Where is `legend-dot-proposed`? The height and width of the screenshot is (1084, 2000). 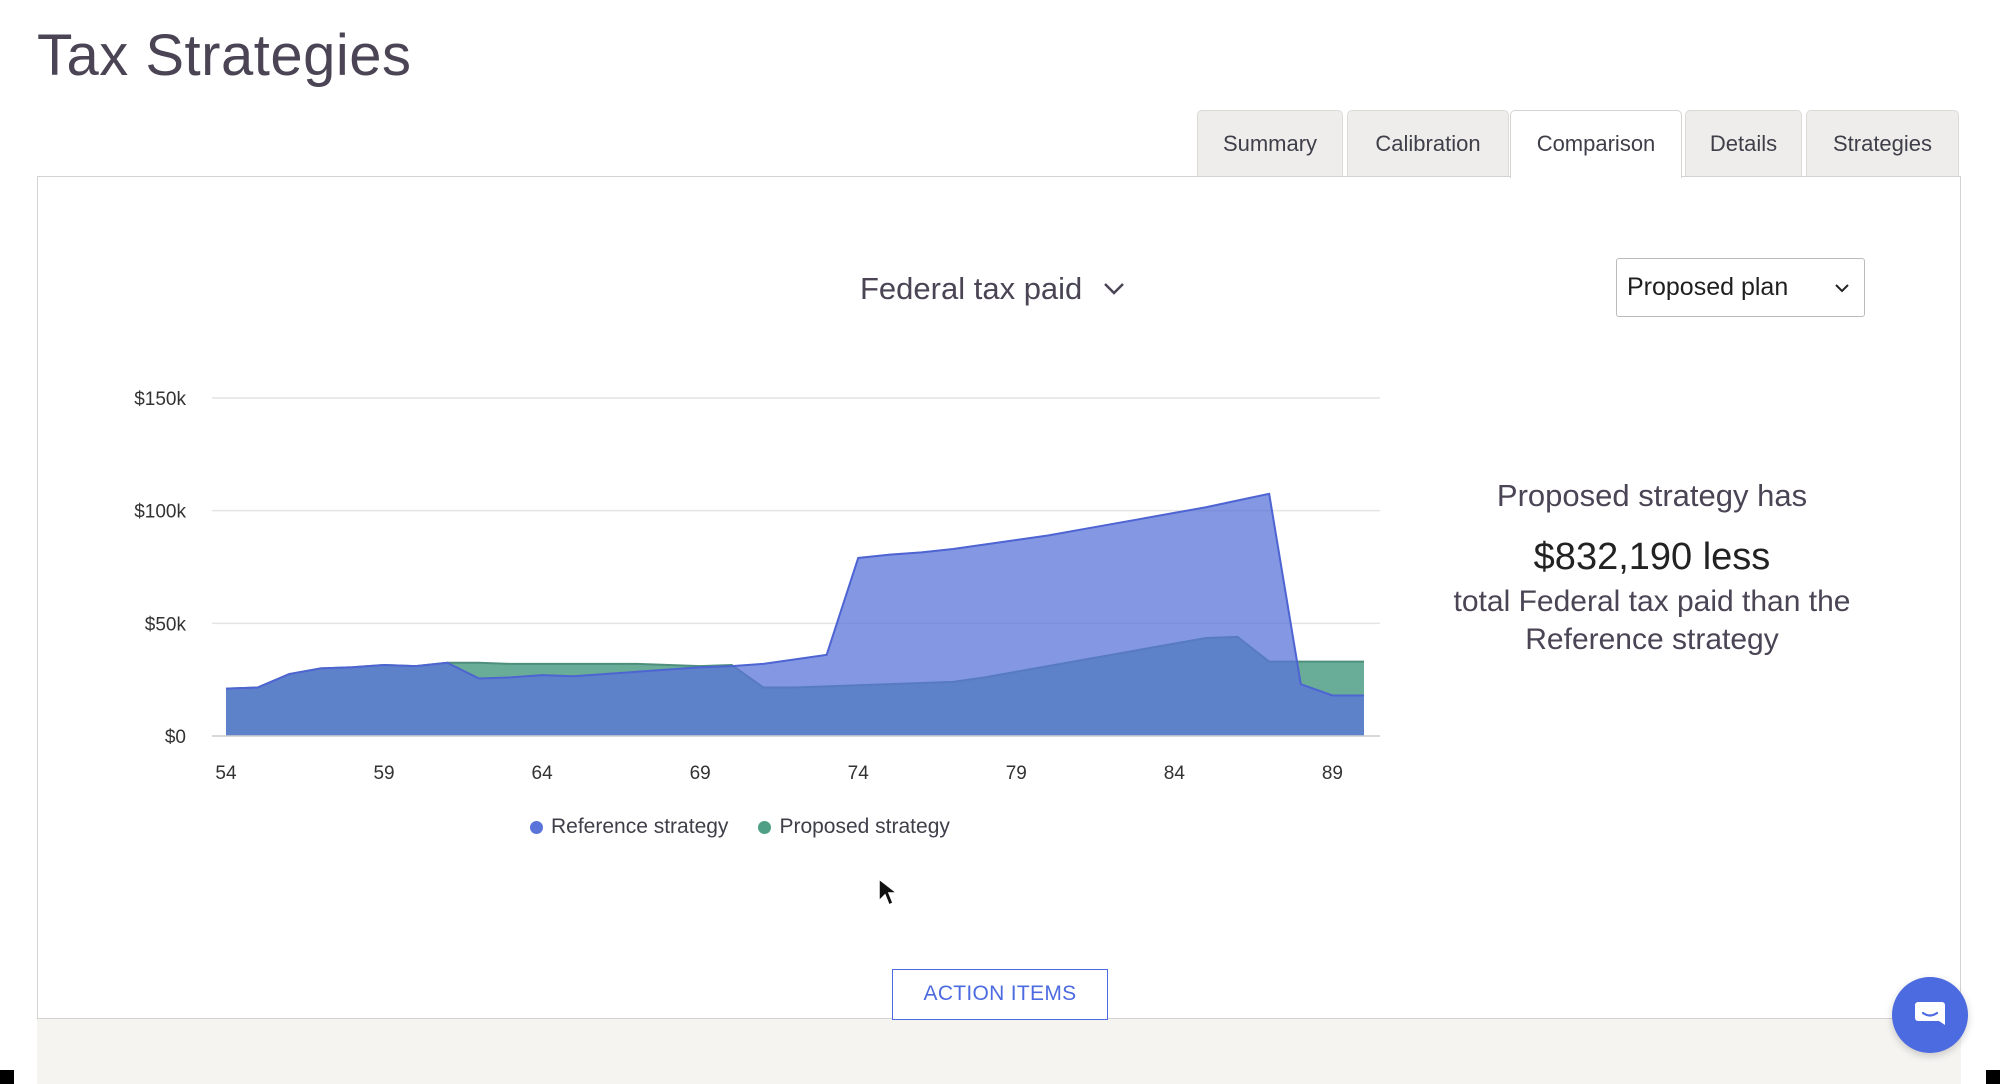
legend-dot-proposed is located at coordinates (765, 827).